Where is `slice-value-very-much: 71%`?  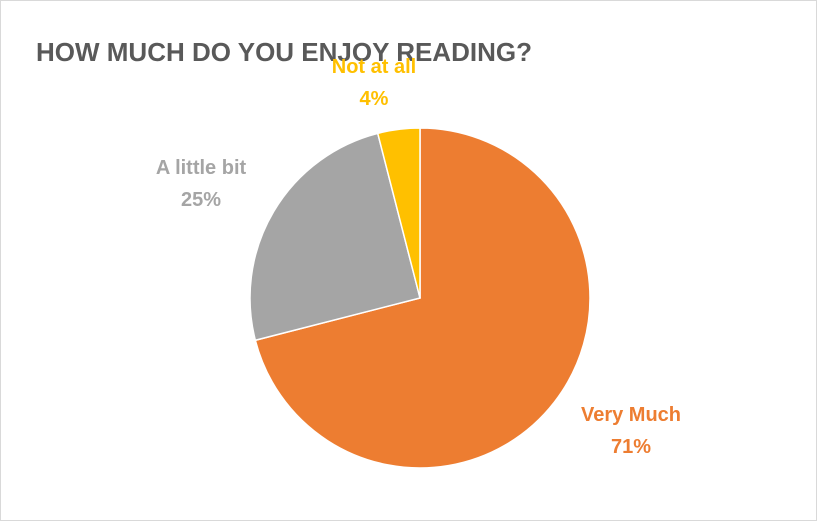
slice-value-very-much: 71% is located at coordinates (631, 447).